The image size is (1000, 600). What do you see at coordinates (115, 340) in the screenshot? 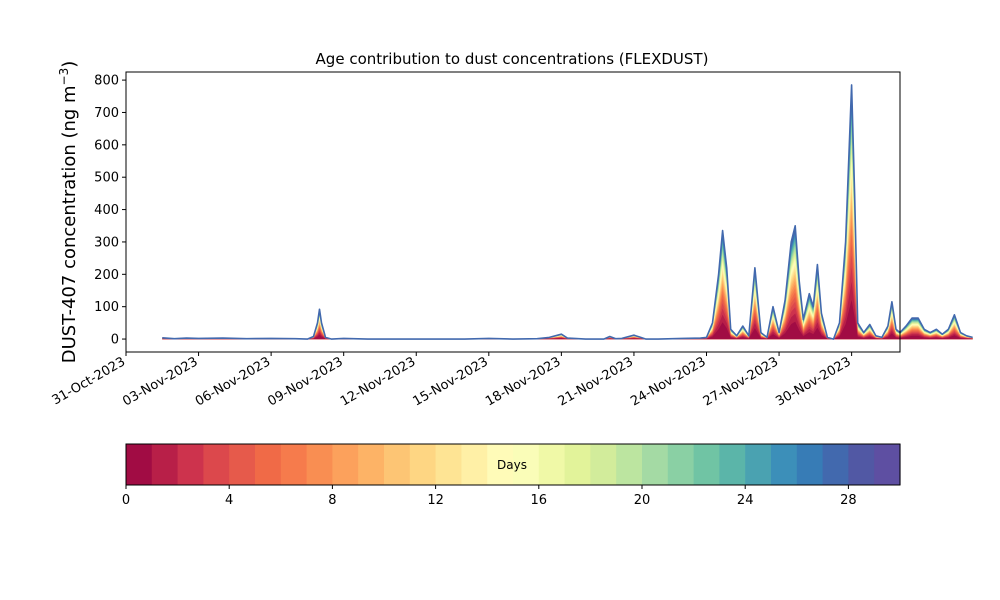
I see `y-tick-label: 0` at bounding box center [115, 340].